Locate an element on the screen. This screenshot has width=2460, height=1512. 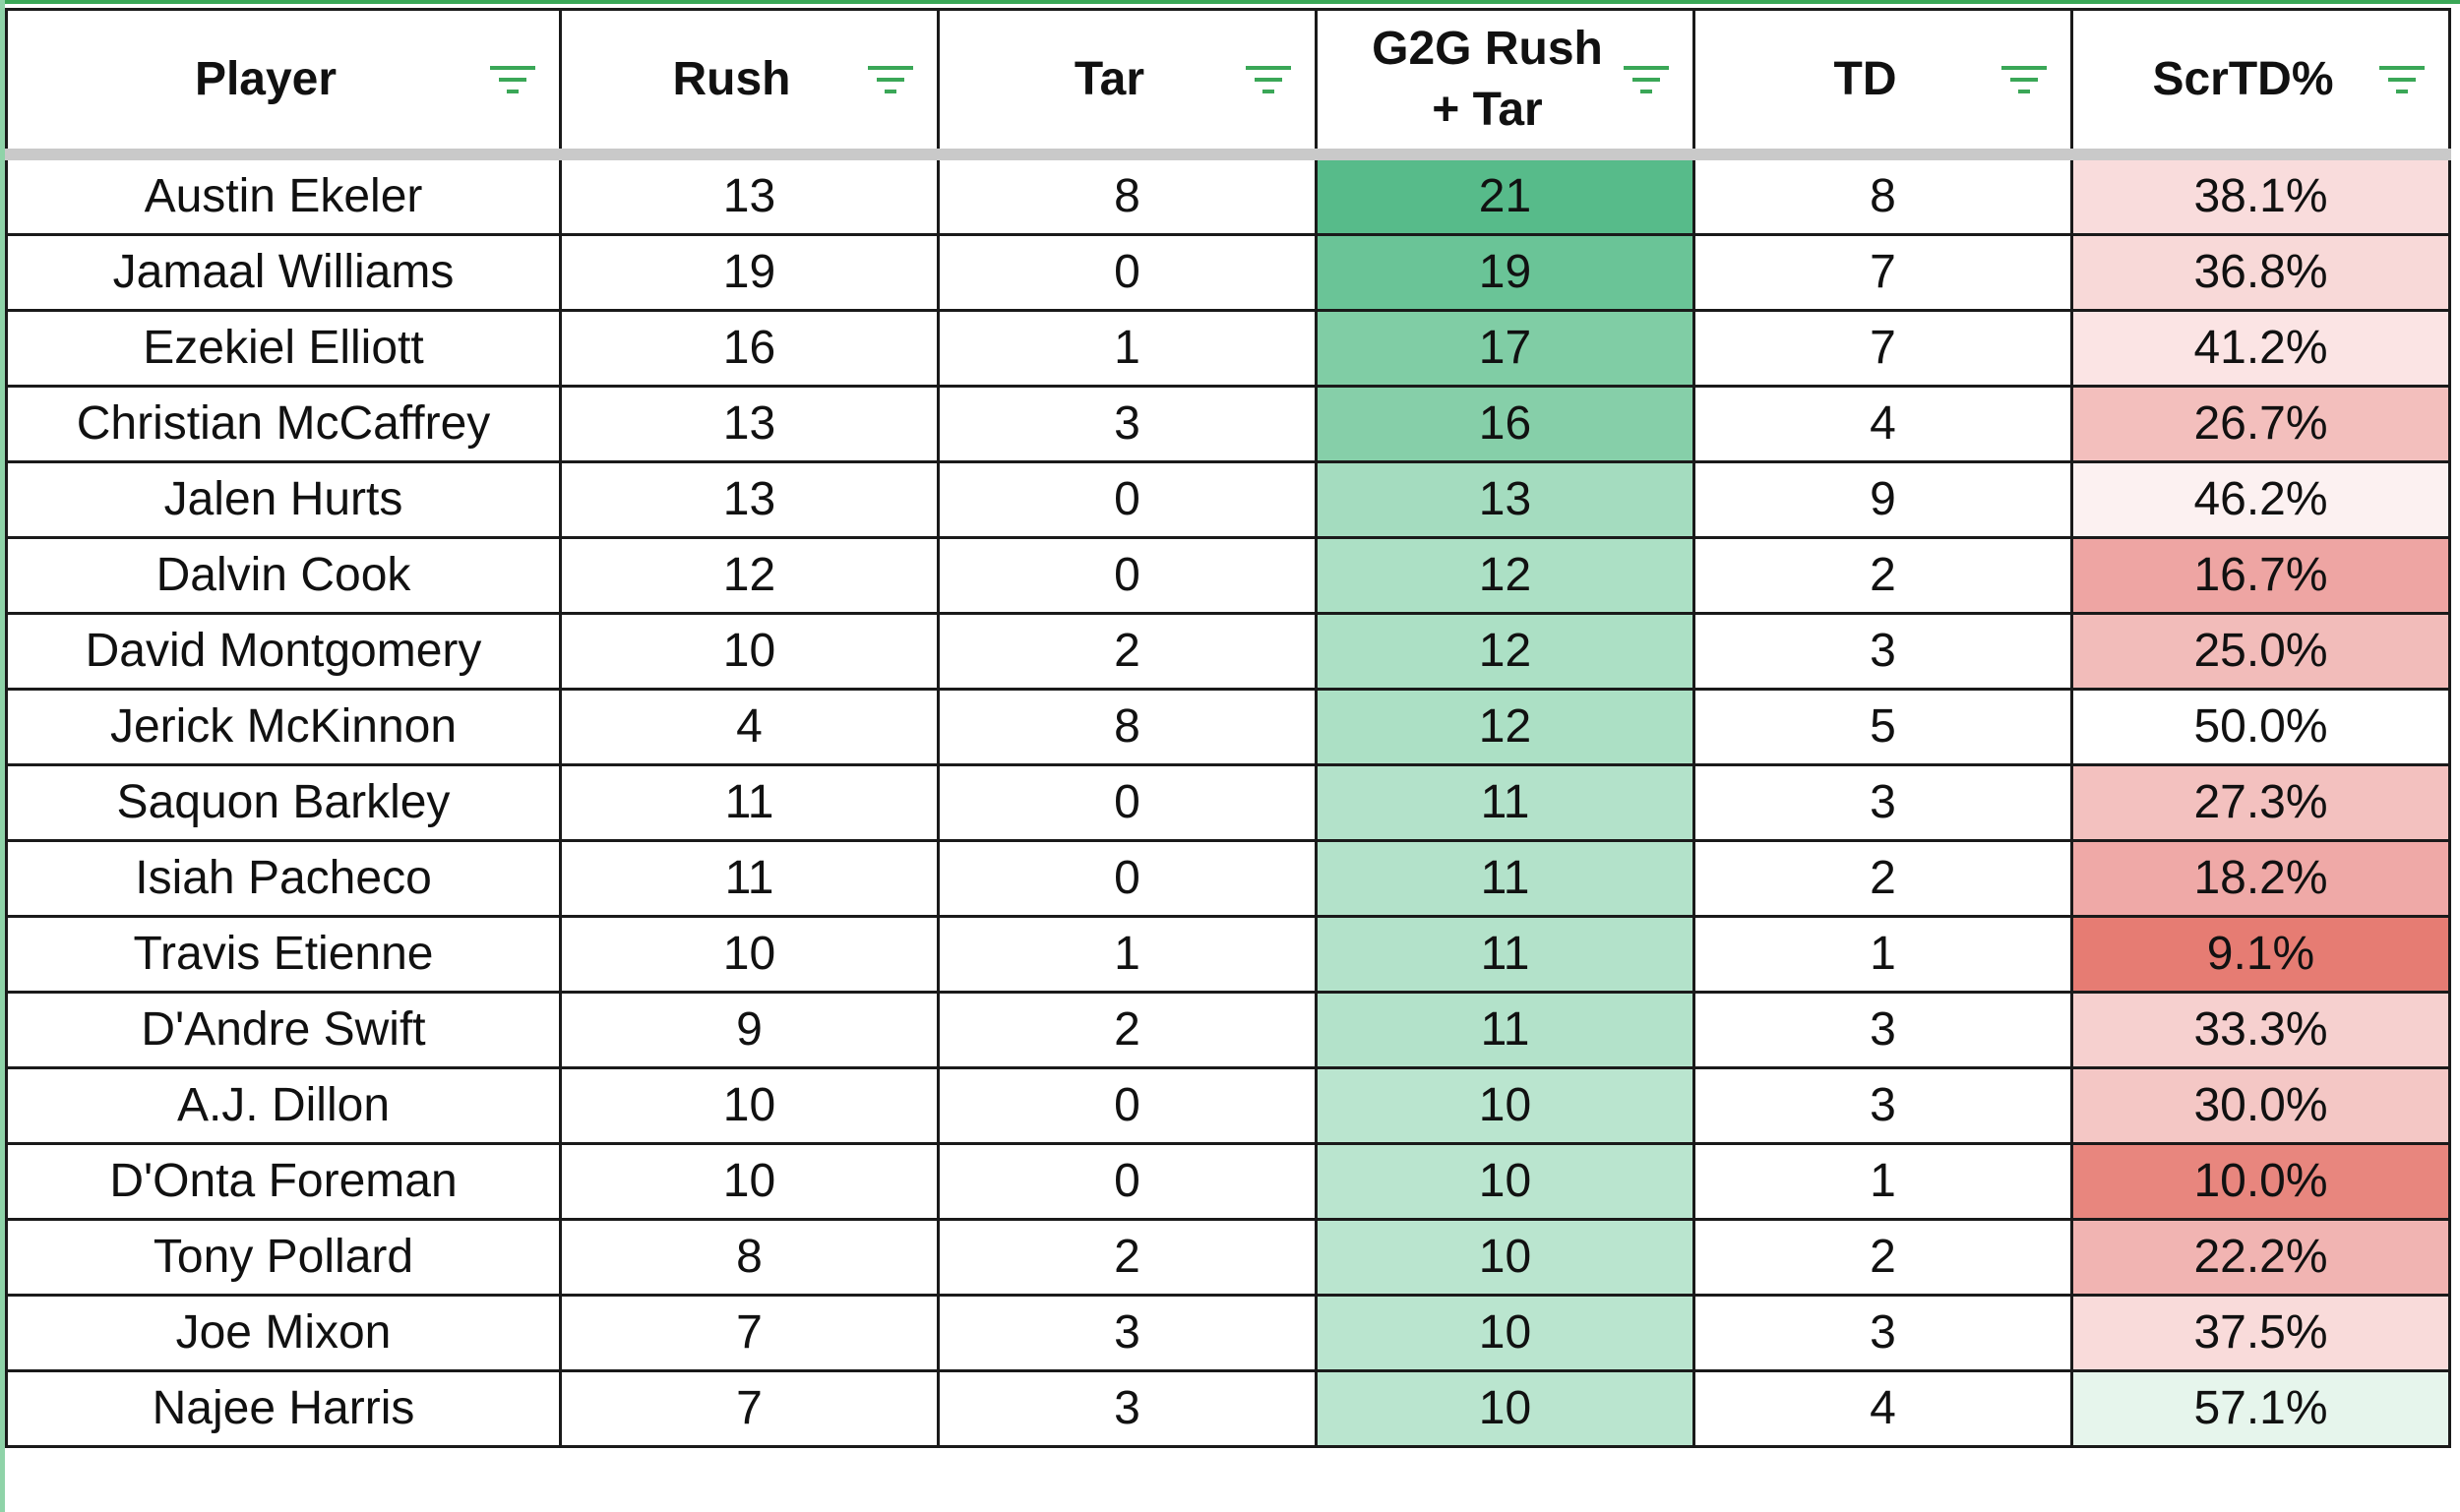
cell-td: 5 is located at coordinates (1882, 727).